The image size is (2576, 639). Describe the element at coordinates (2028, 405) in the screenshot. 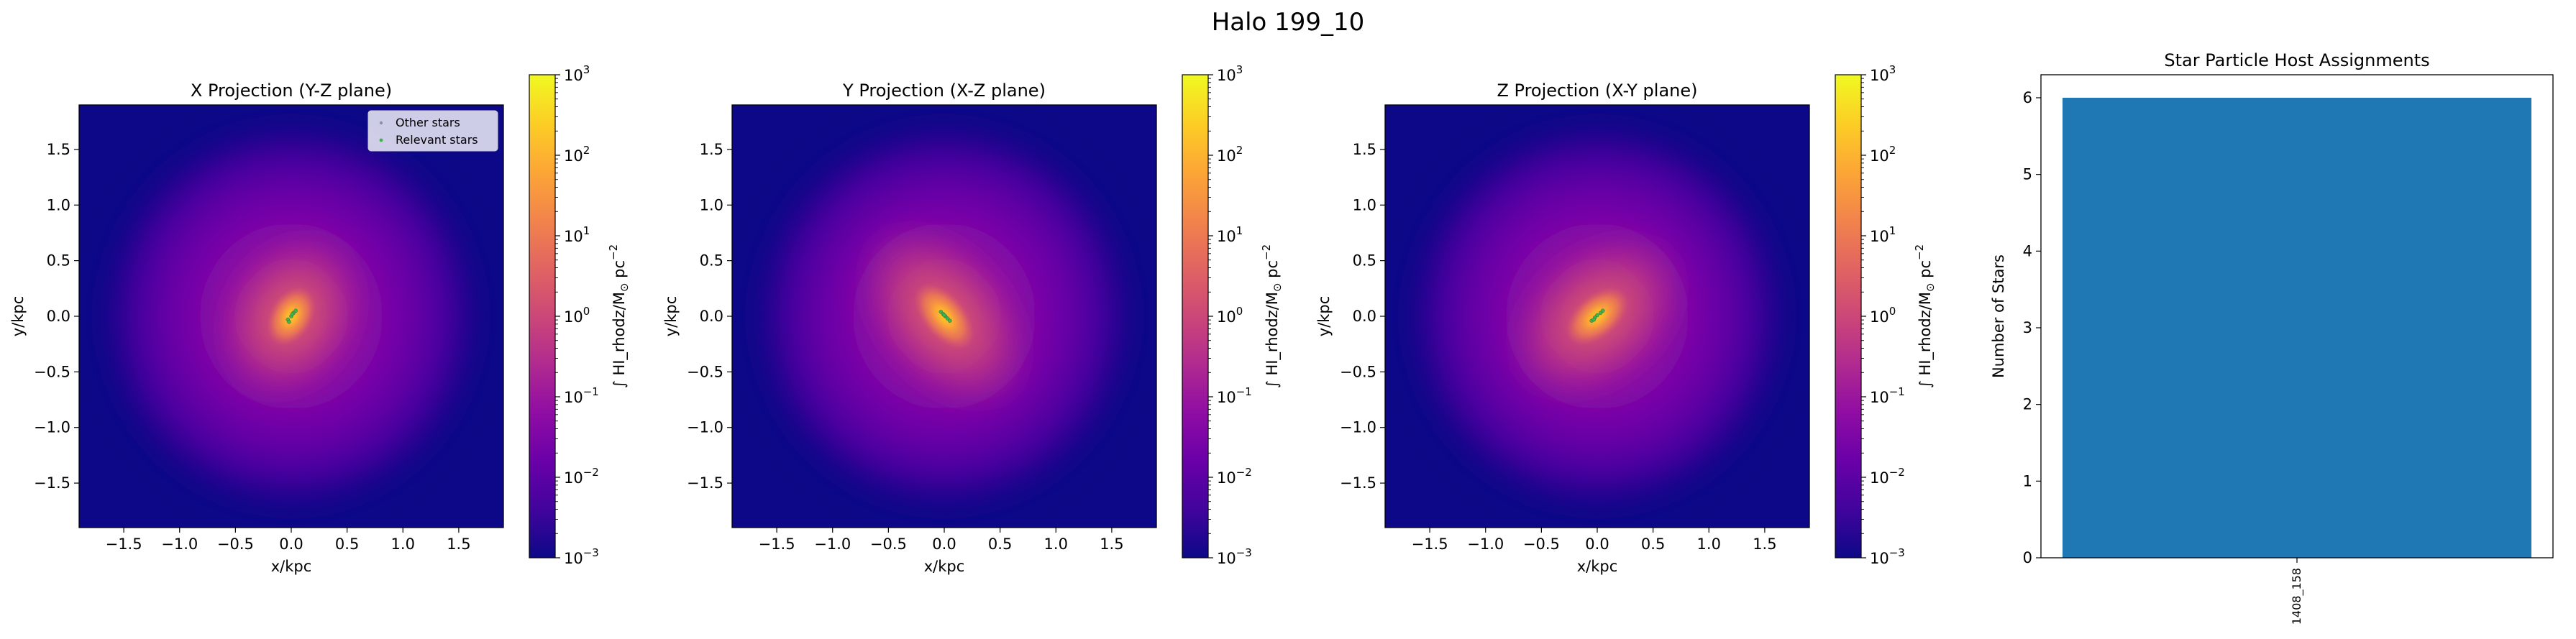

I see `y-tick-label: 2` at that location.